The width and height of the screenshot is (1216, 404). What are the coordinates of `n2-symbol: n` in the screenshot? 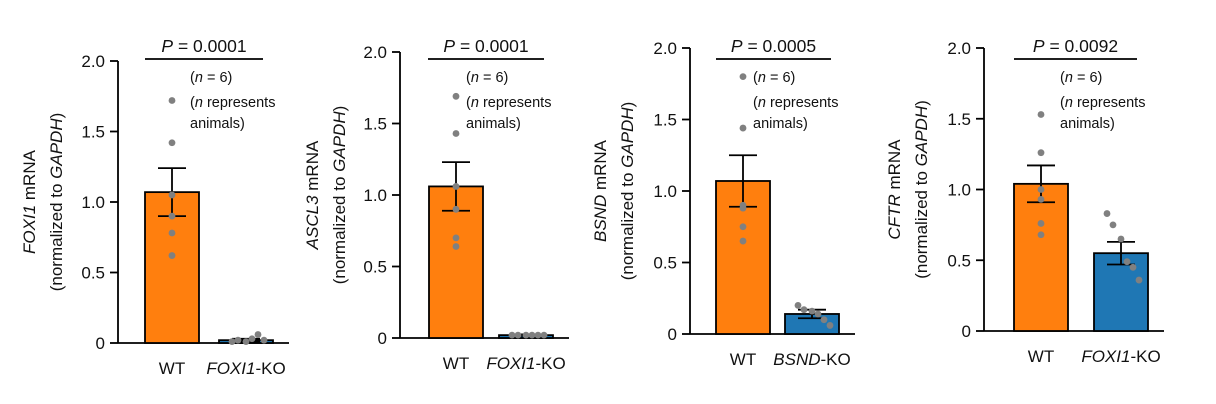 It's located at (762, 103).